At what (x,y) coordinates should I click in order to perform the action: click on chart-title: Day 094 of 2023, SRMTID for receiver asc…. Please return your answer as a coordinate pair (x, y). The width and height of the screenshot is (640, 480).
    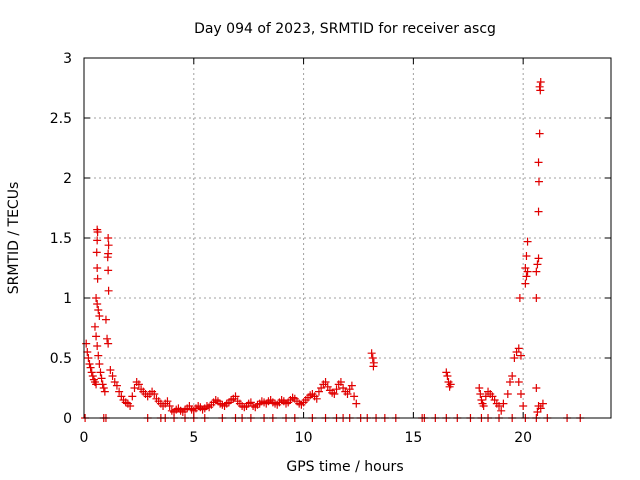
    Looking at the image, I should click on (345, 29).